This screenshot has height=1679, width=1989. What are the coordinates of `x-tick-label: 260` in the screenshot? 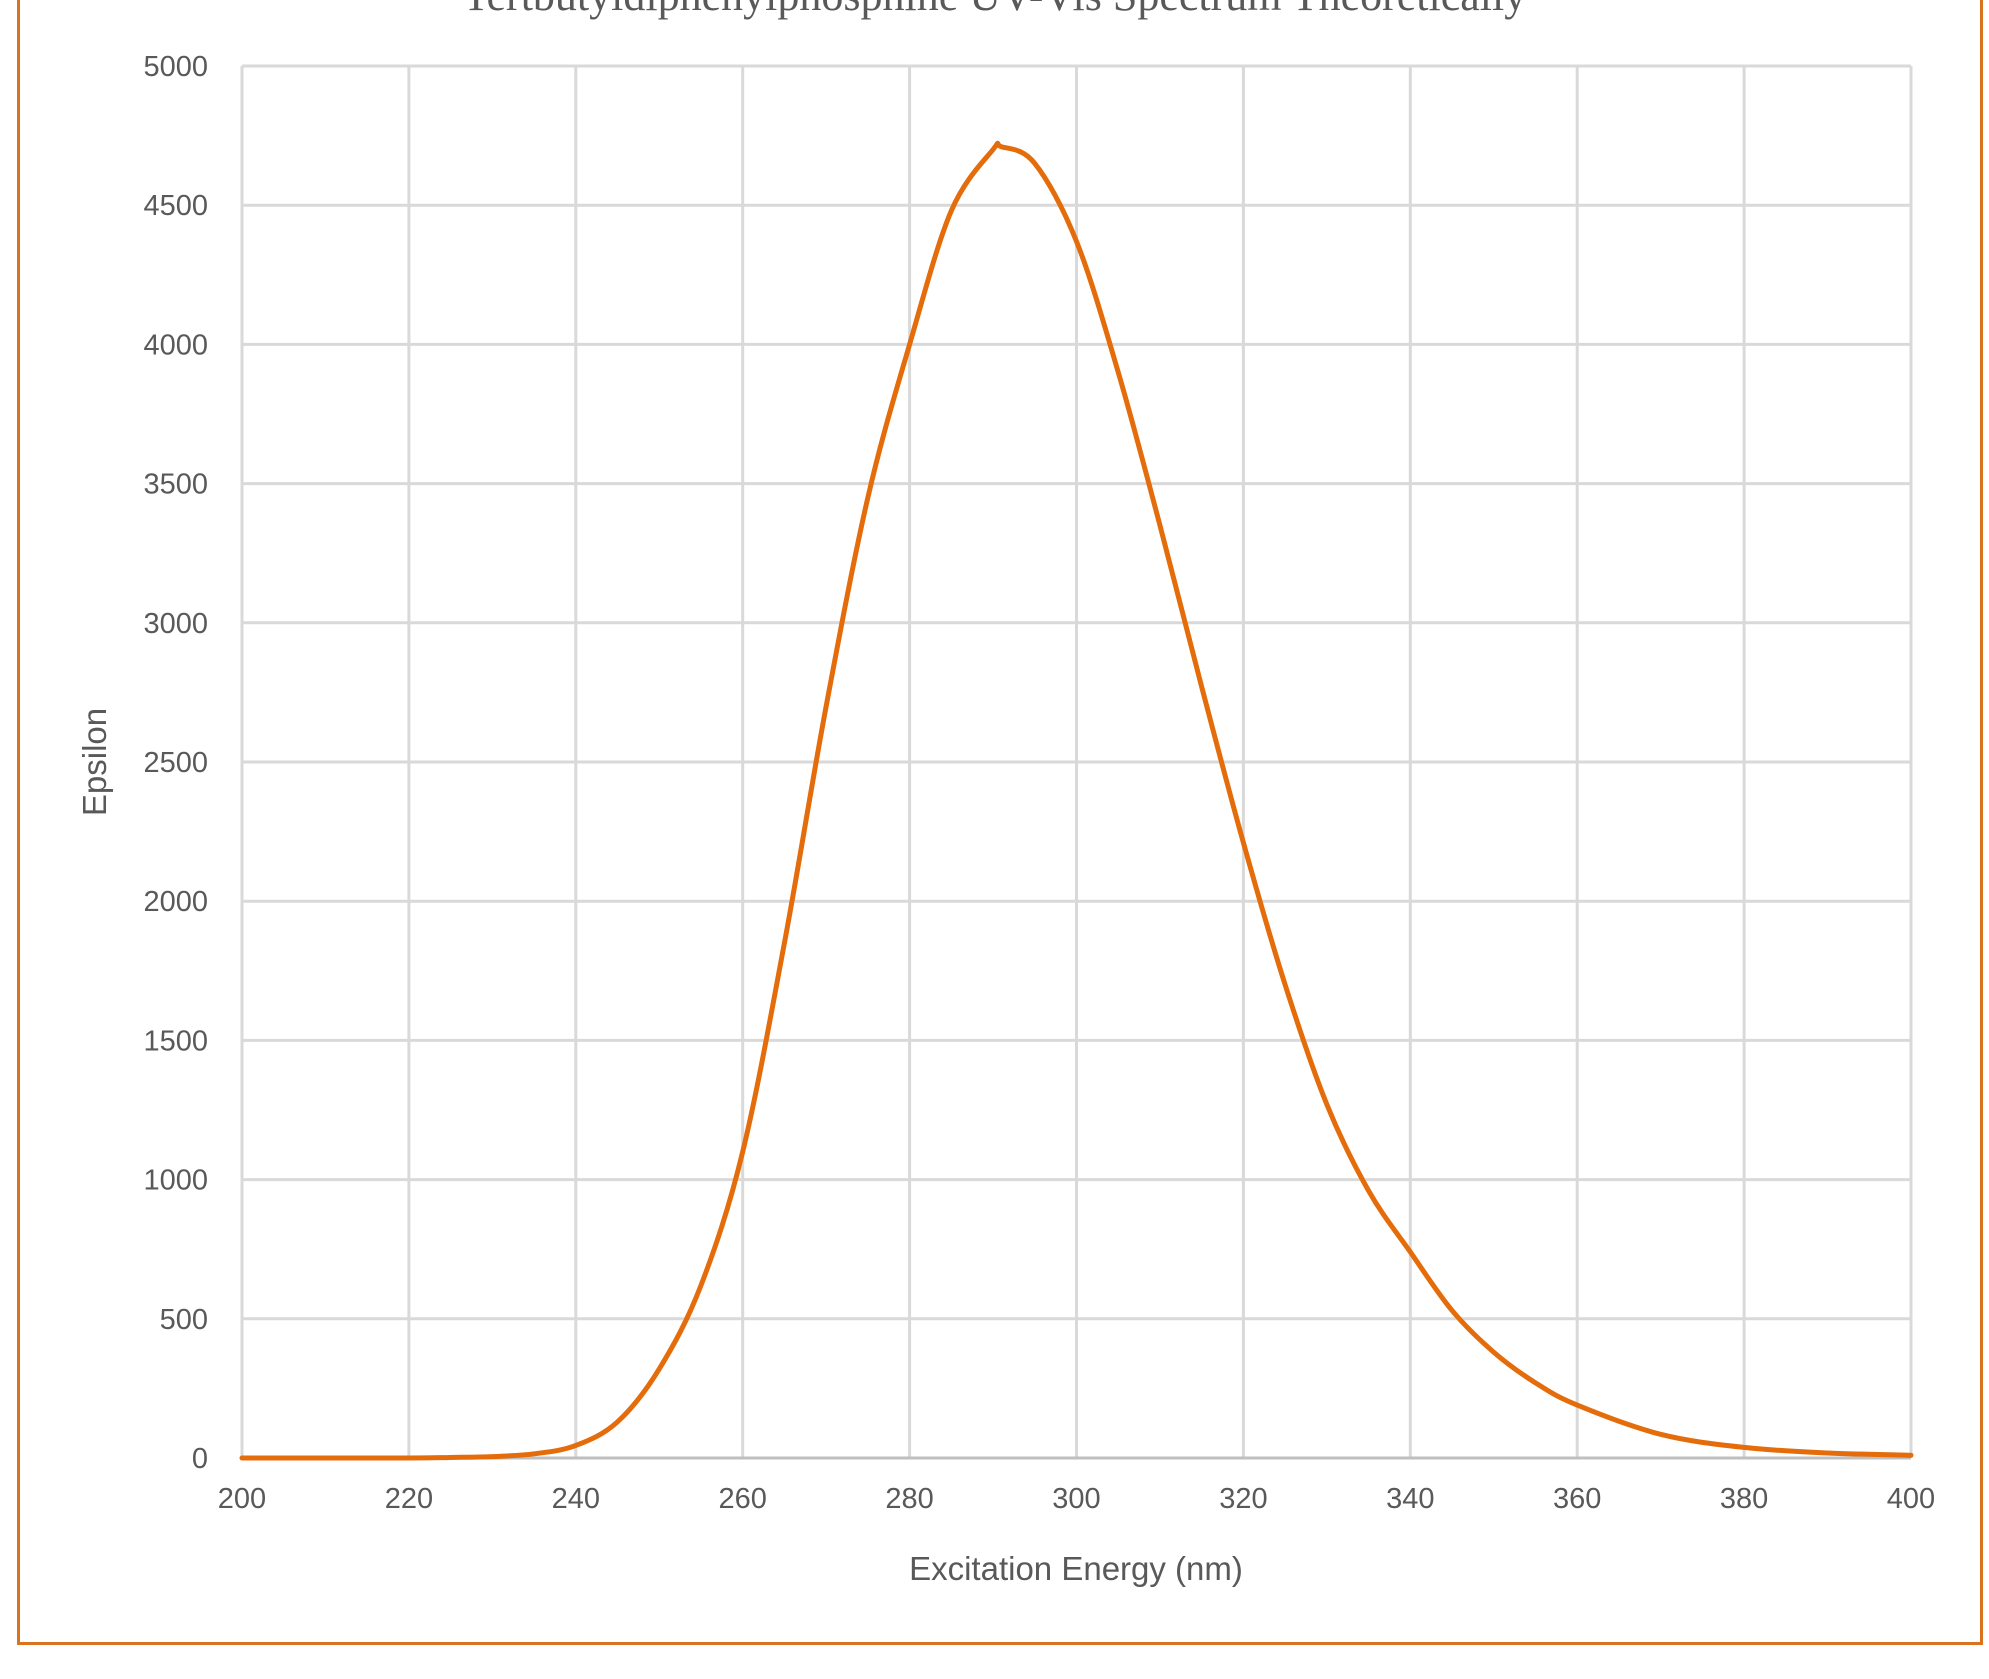 It's located at (743, 1499).